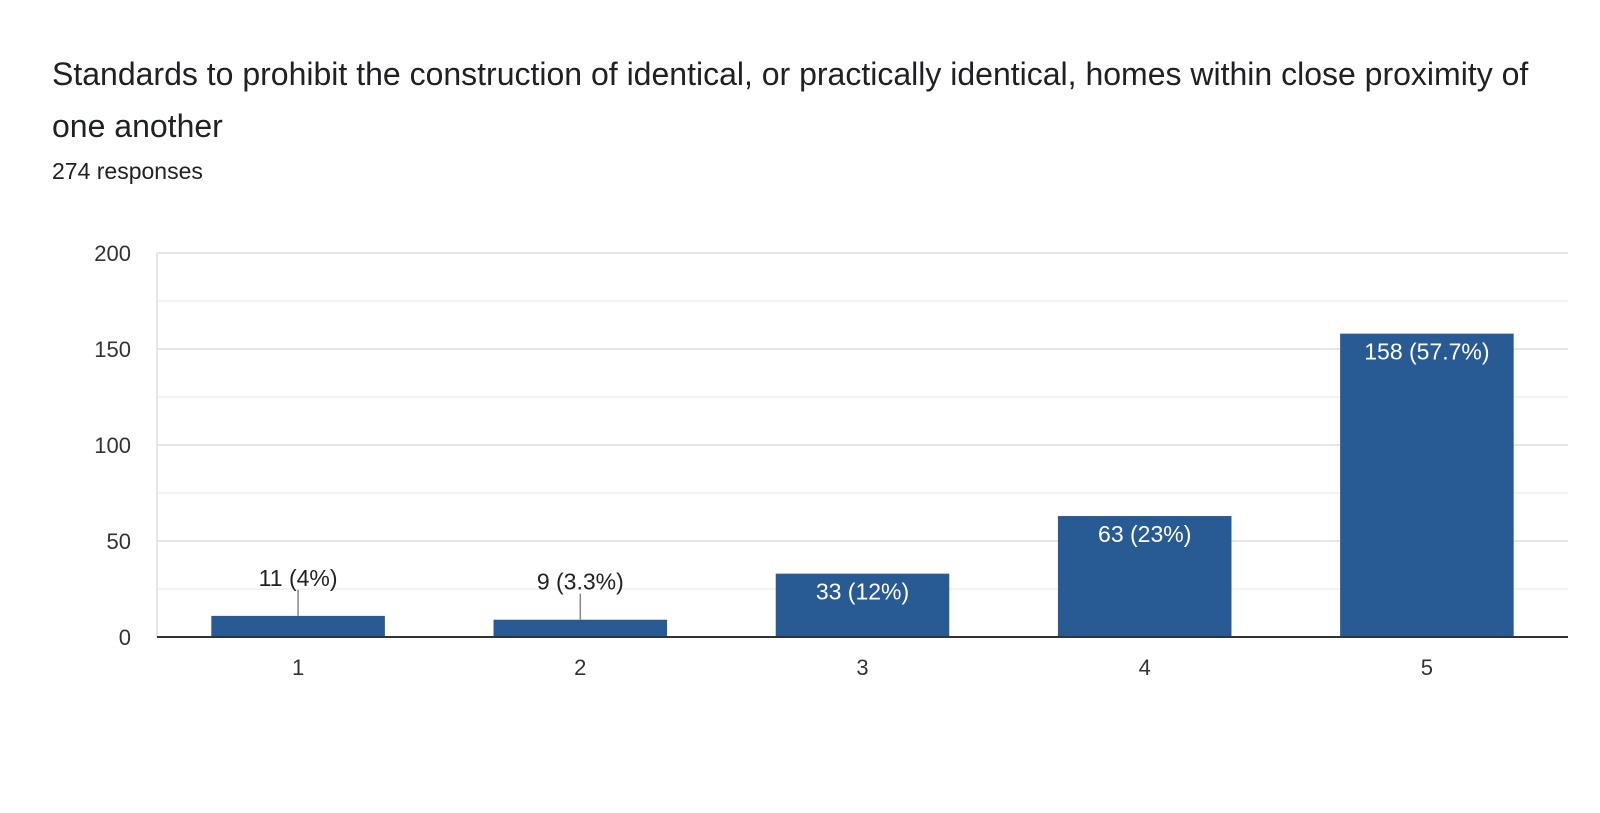 Image resolution: width=1600 pixels, height=813 pixels. What do you see at coordinates (862, 667) in the screenshot?
I see `x-tick-label: 3` at bounding box center [862, 667].